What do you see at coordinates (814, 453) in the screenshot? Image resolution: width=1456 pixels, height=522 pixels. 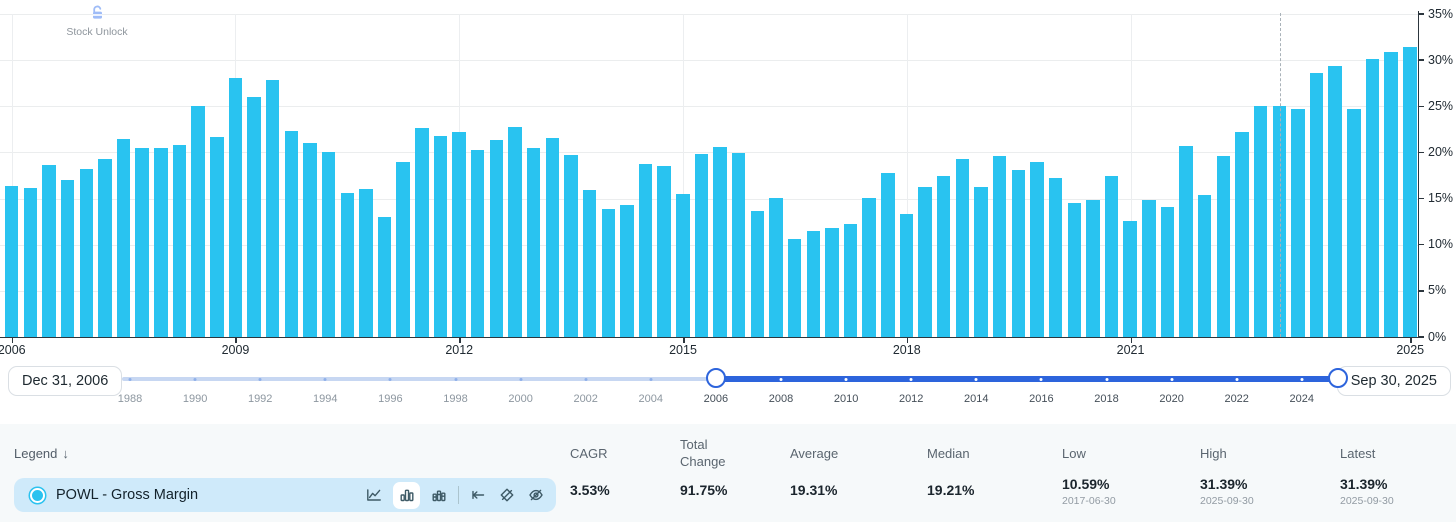 I see `stat-header-average: Average` at bounding box center [814, 453].